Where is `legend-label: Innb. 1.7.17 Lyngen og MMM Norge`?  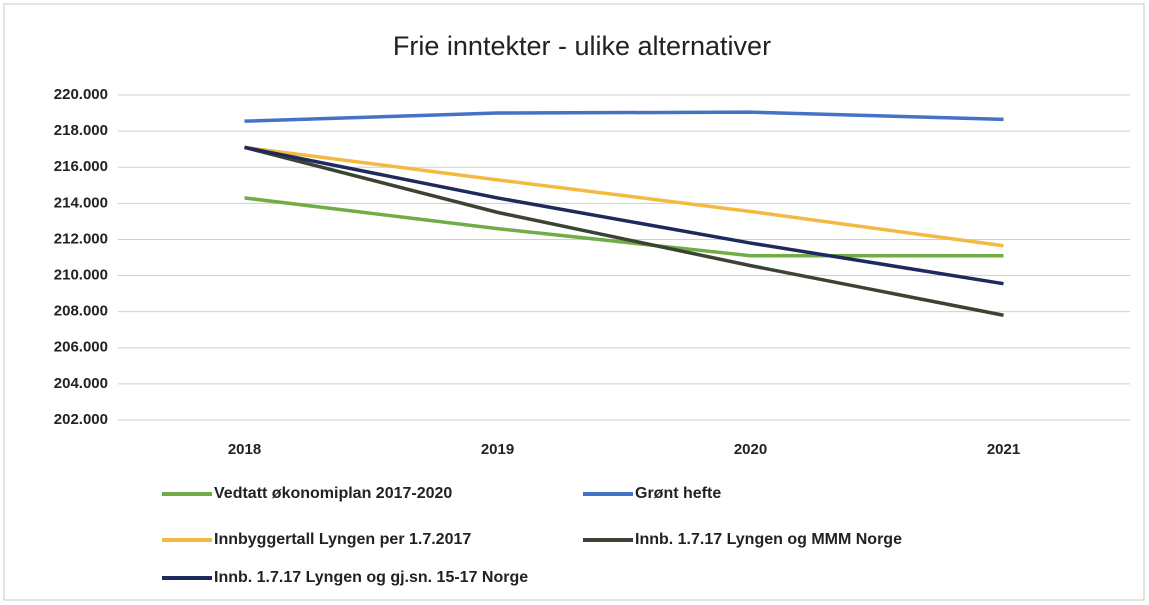
legend-label: Innb. 1.7.17 Lyngen og MMM Norge is located at coordinates (768, 539).